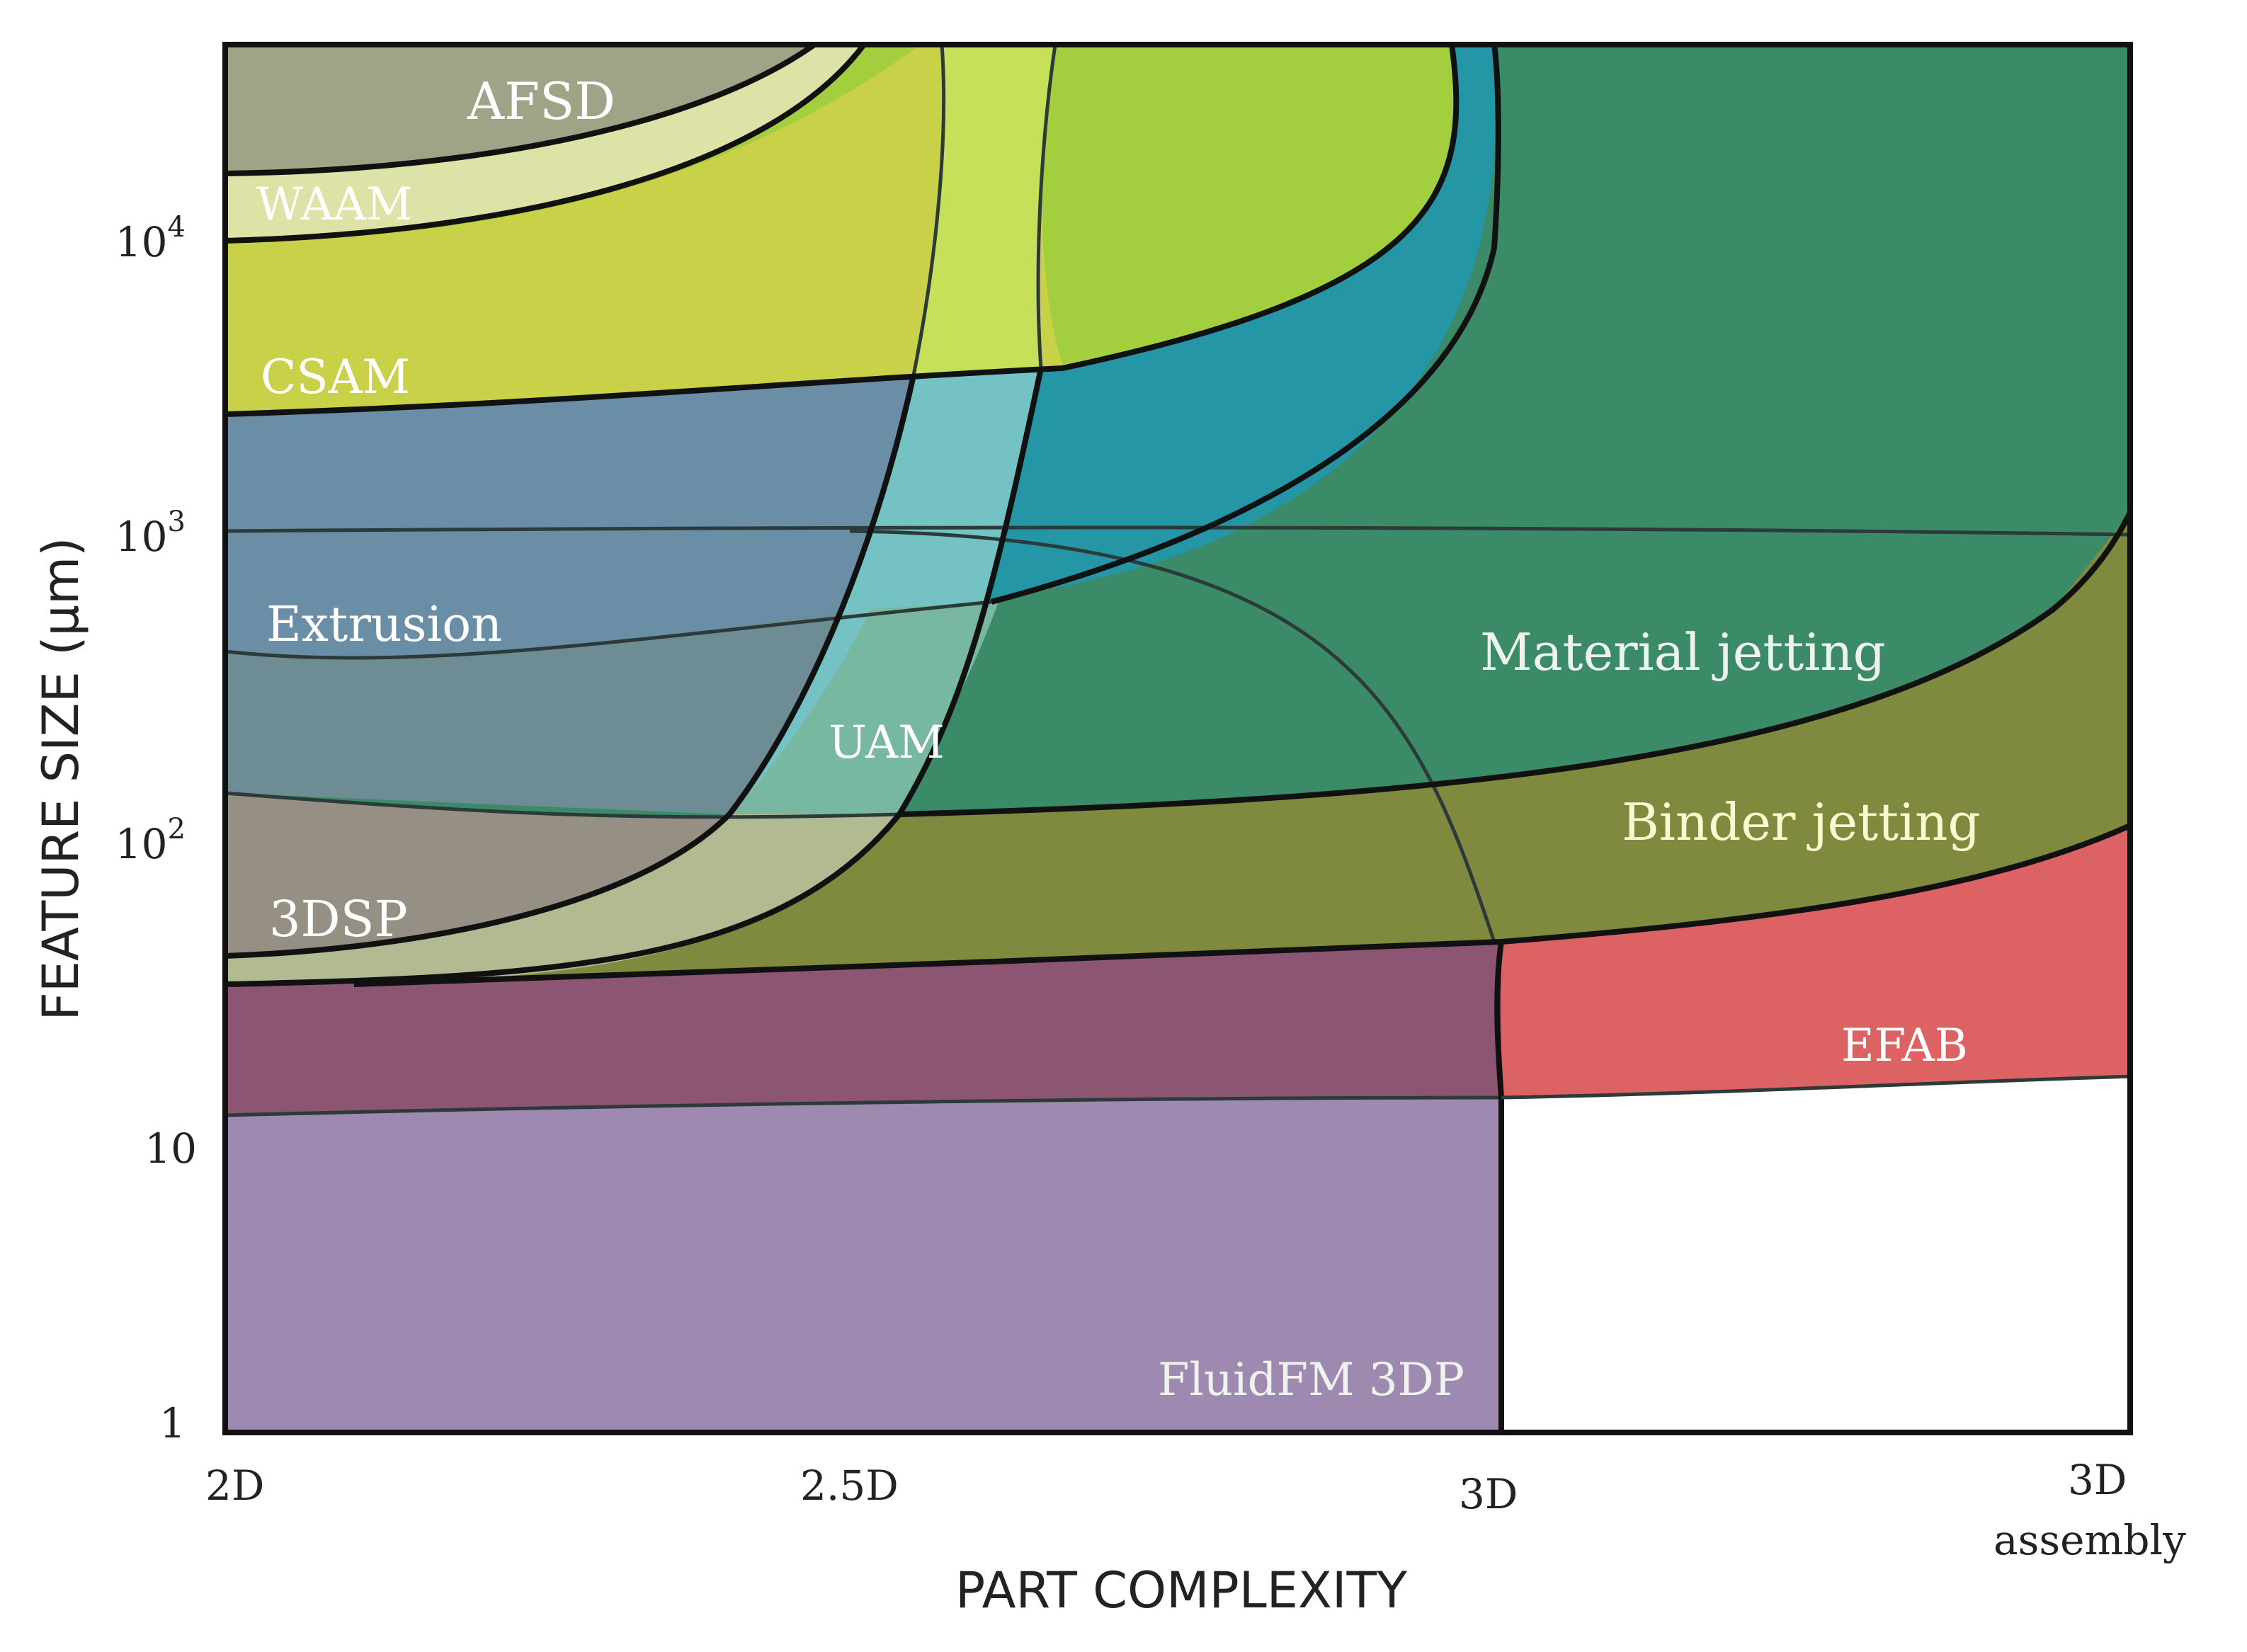  What do you see at coordinates (150, 533) in the screenshot?
I see `y-tick-1000: 10³` at bounding box center [150, 533].